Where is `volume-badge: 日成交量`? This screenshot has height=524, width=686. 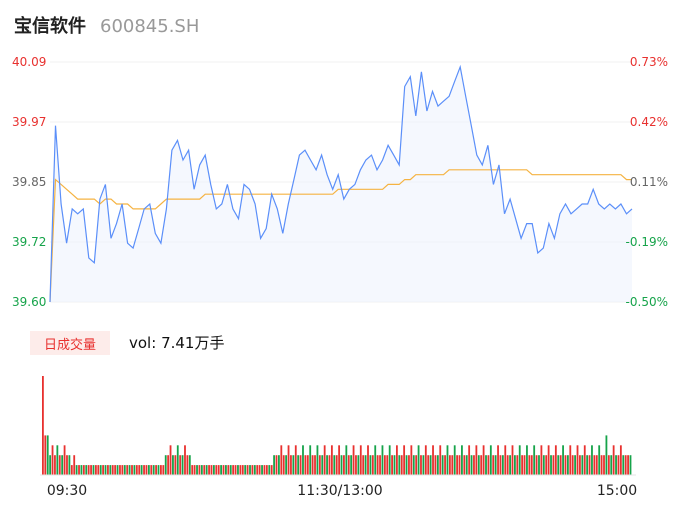
volume-badge: 日成交量 is located at coordinates (70, 343).